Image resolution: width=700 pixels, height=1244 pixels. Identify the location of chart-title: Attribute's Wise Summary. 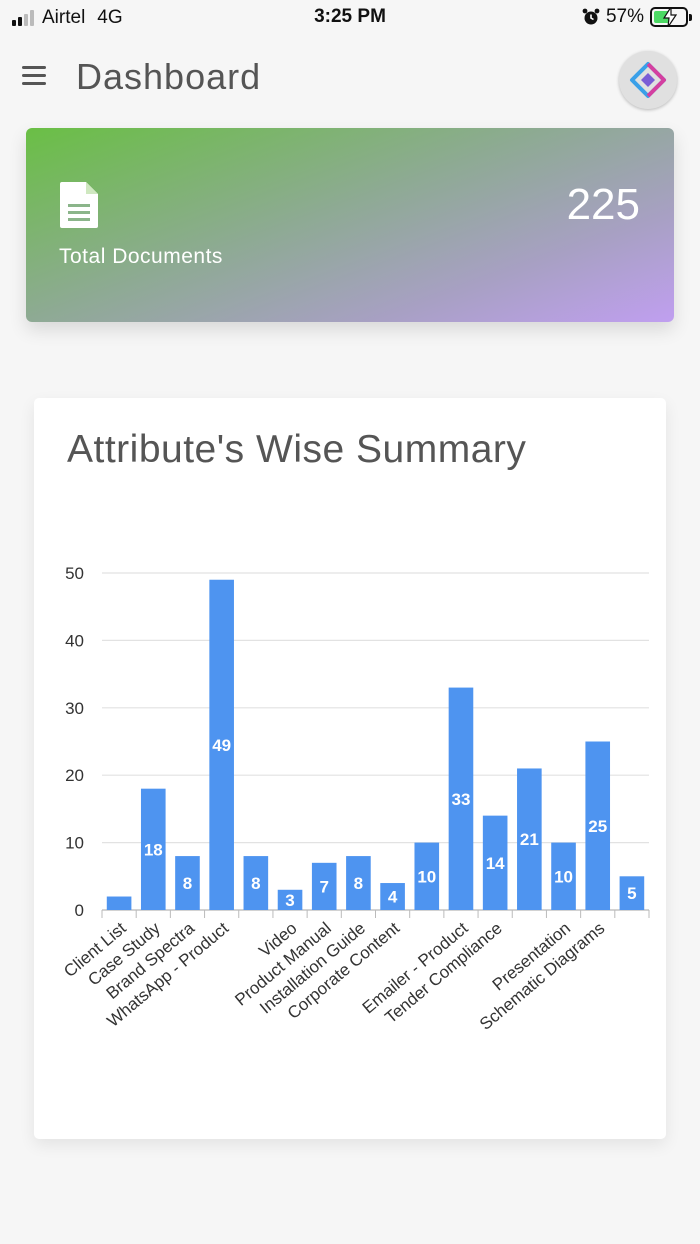
(297, 449).